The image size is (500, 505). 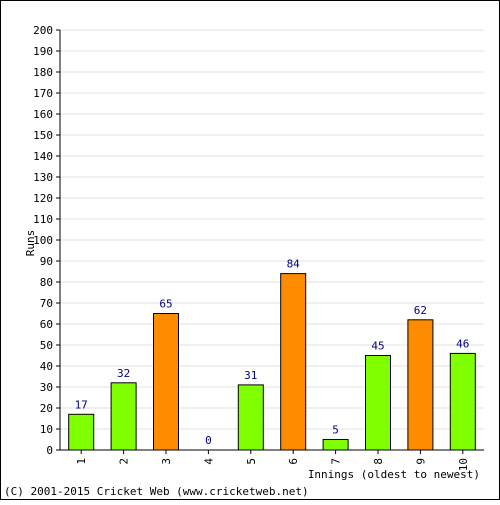 What do you see at coordinates (81, 461) in the screenshot?
I see `x-tick-label: 1` at bounding box center [81, 461].